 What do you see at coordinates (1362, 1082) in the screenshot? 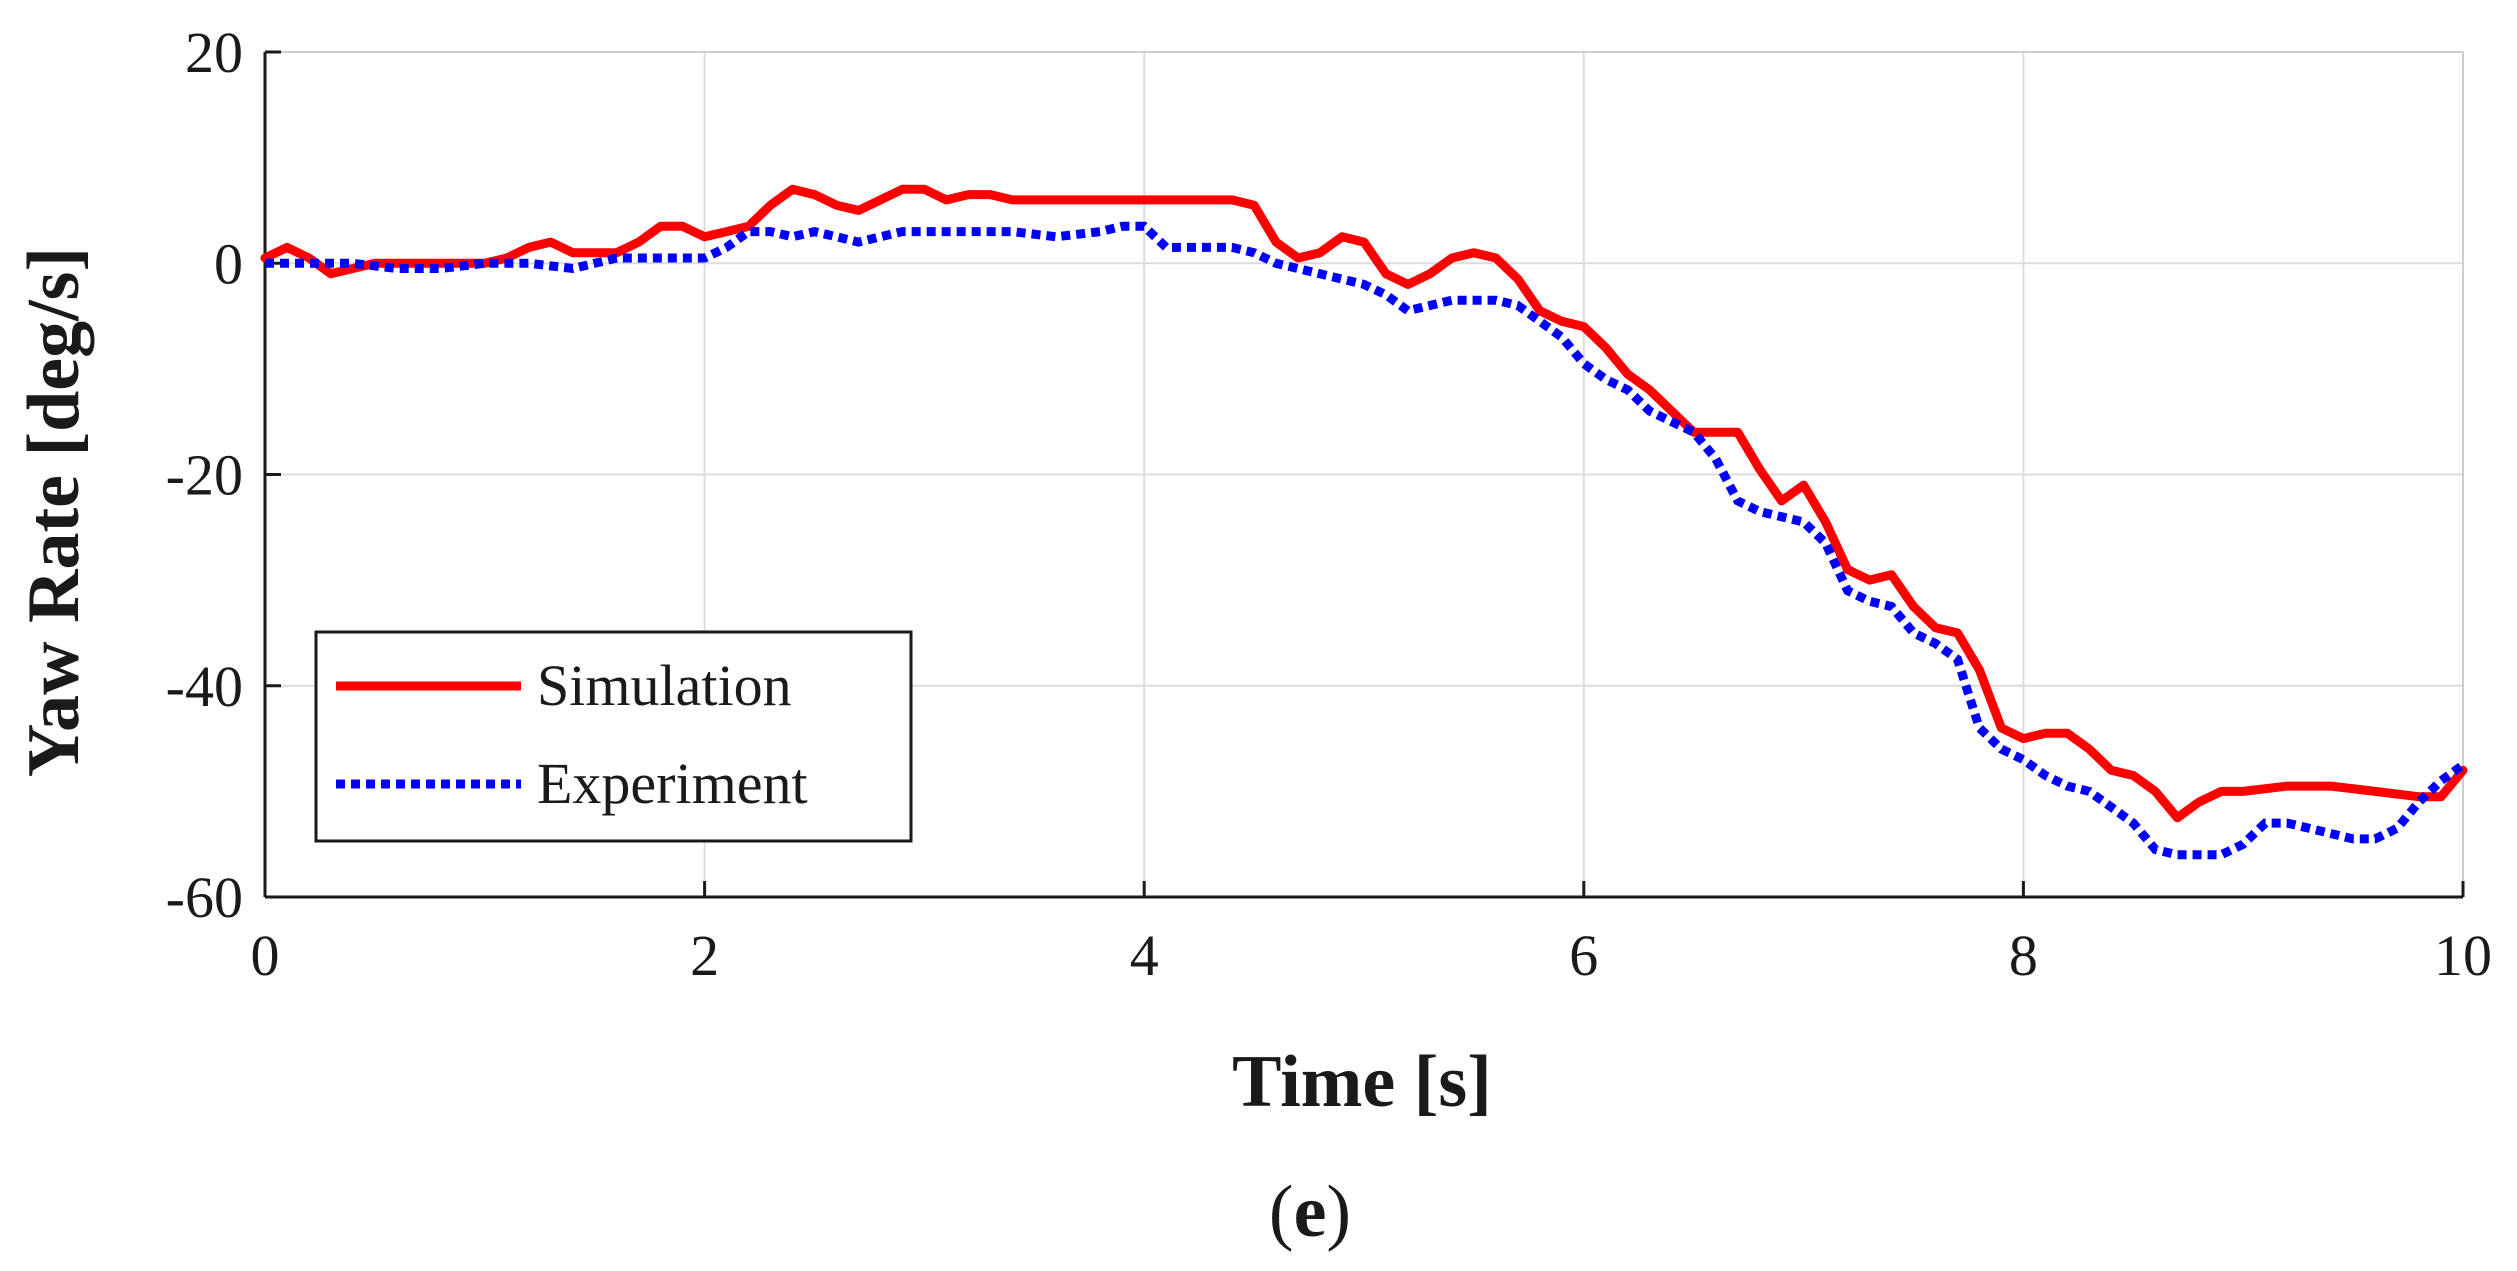
I see `x-axis-title: Time [s]` at bounding box center [1362, 1082].